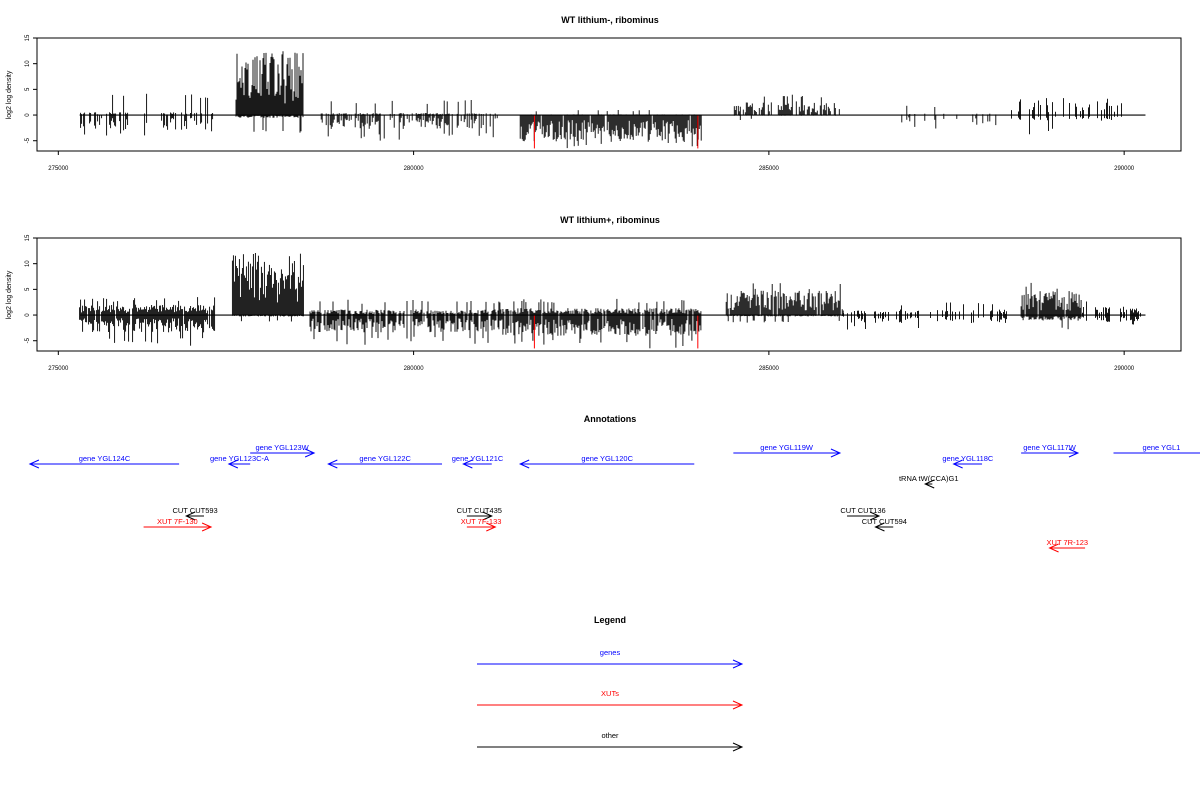 The width and height of the screenshot is (1200, 800). I want to click on annotation-label: CUT CUT593, so click(194, 510).